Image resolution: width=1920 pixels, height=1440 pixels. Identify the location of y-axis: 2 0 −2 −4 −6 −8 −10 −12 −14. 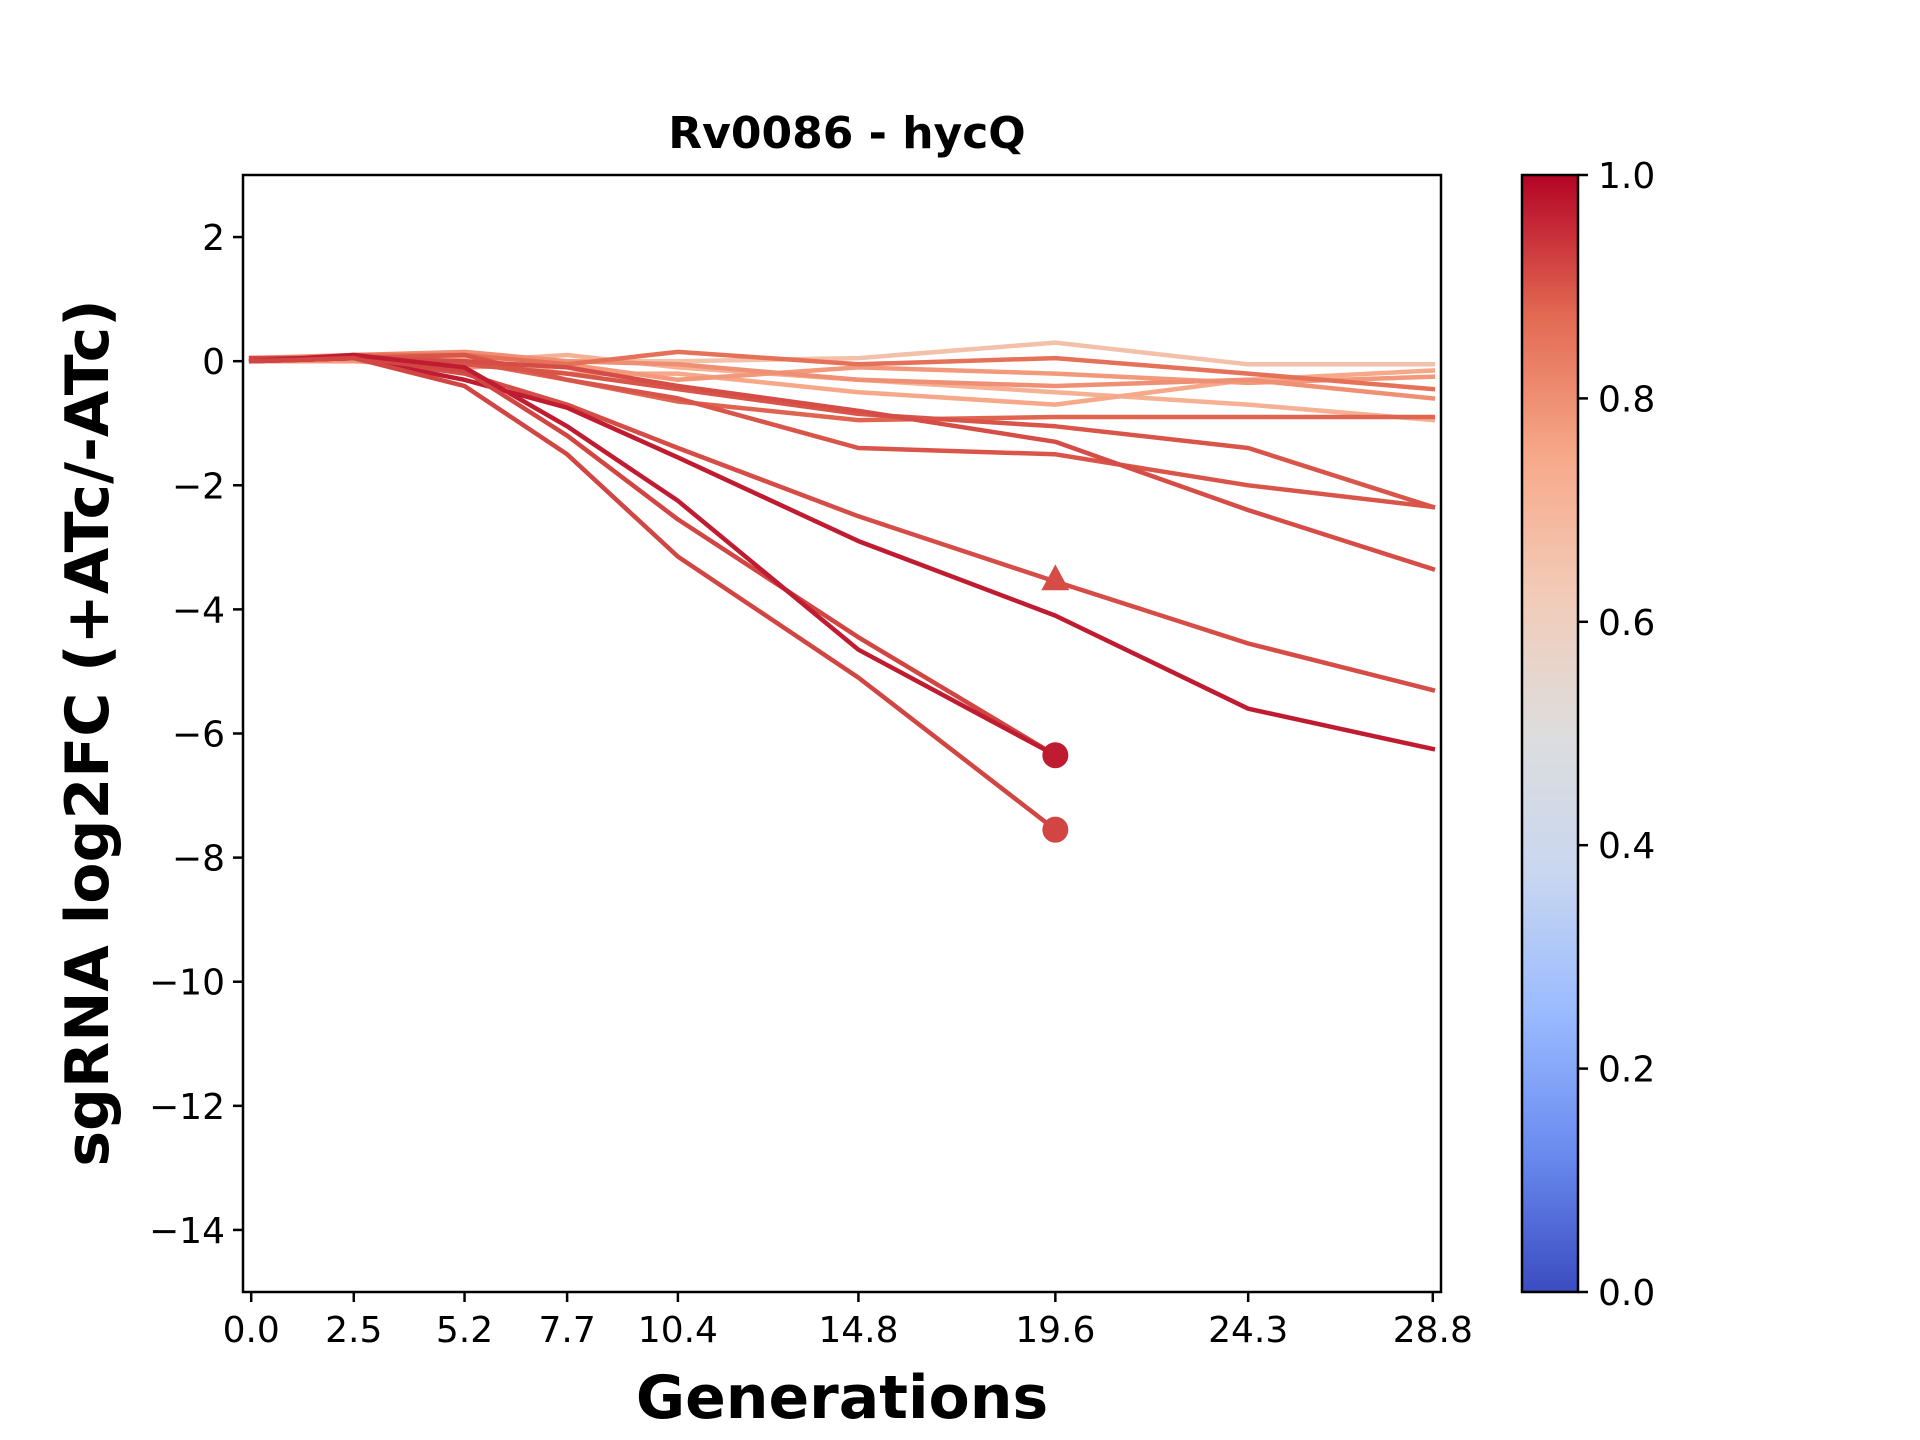
(196, 735).